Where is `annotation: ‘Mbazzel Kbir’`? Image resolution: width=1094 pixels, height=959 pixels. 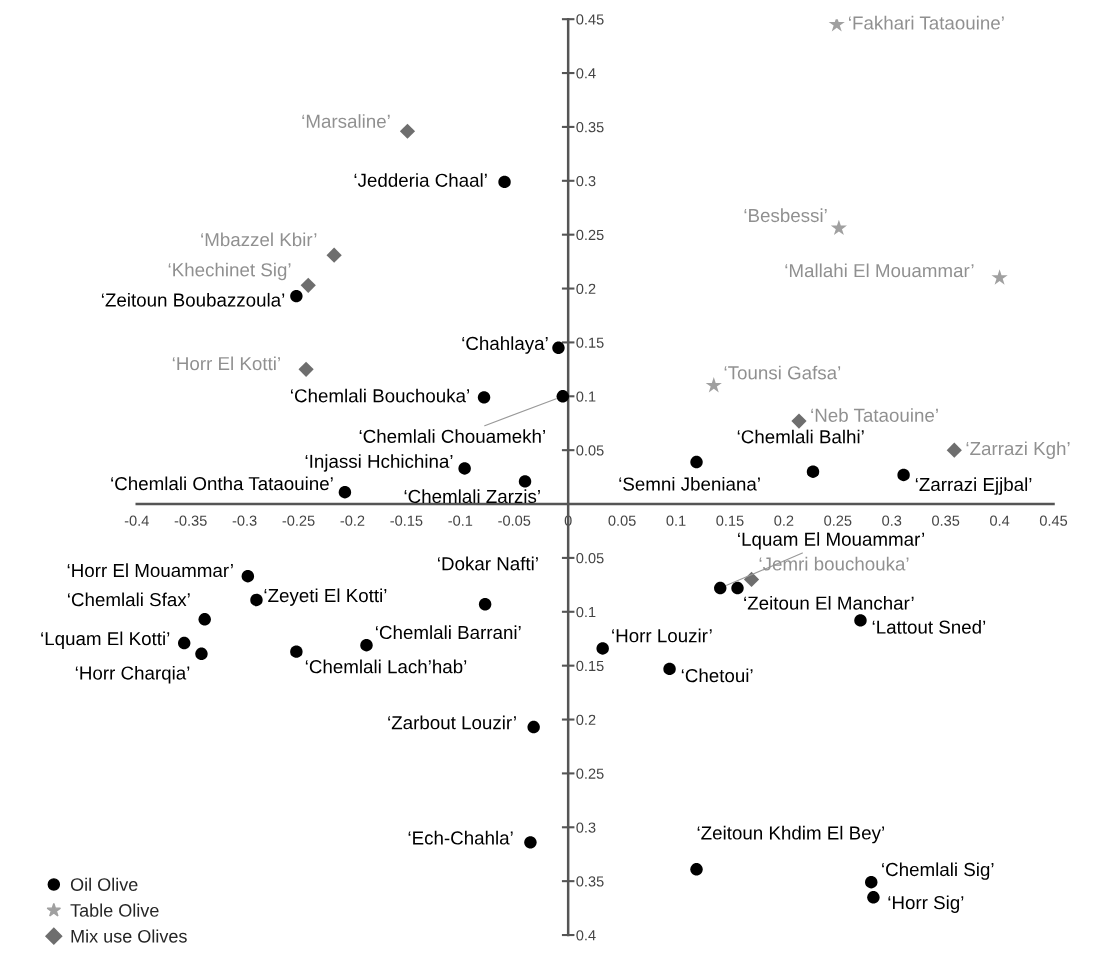
annotation: ‘Mbazzel Kbir’ is located at coordinates (259, 239).